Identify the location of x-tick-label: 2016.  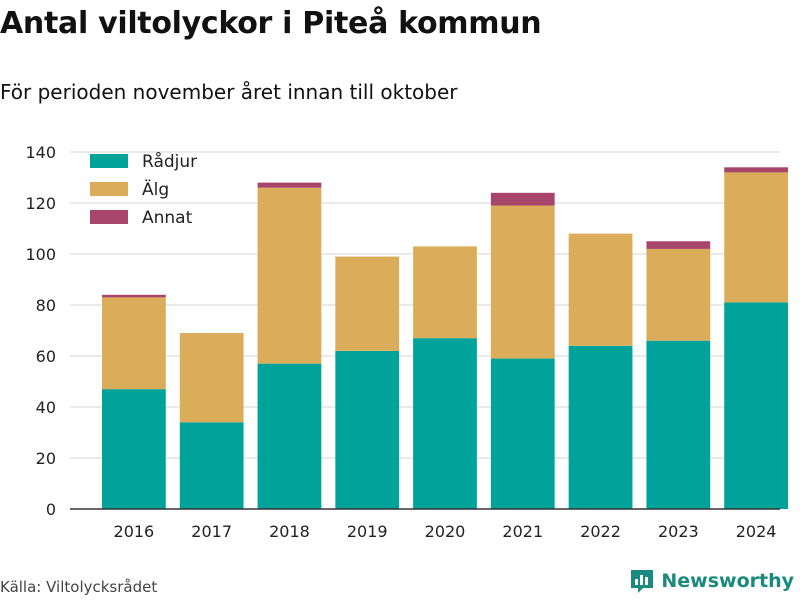
(134, 531).